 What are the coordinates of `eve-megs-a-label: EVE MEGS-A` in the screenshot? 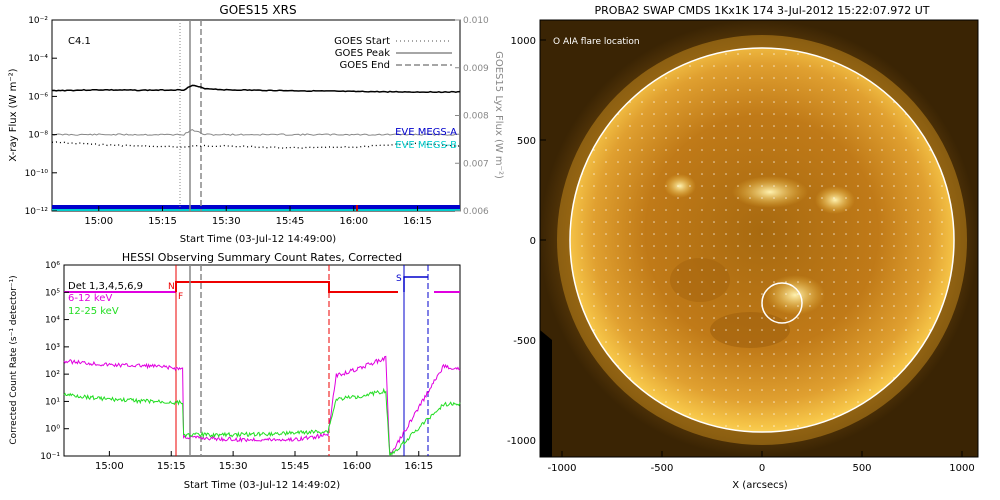 It's located at (426, 132).